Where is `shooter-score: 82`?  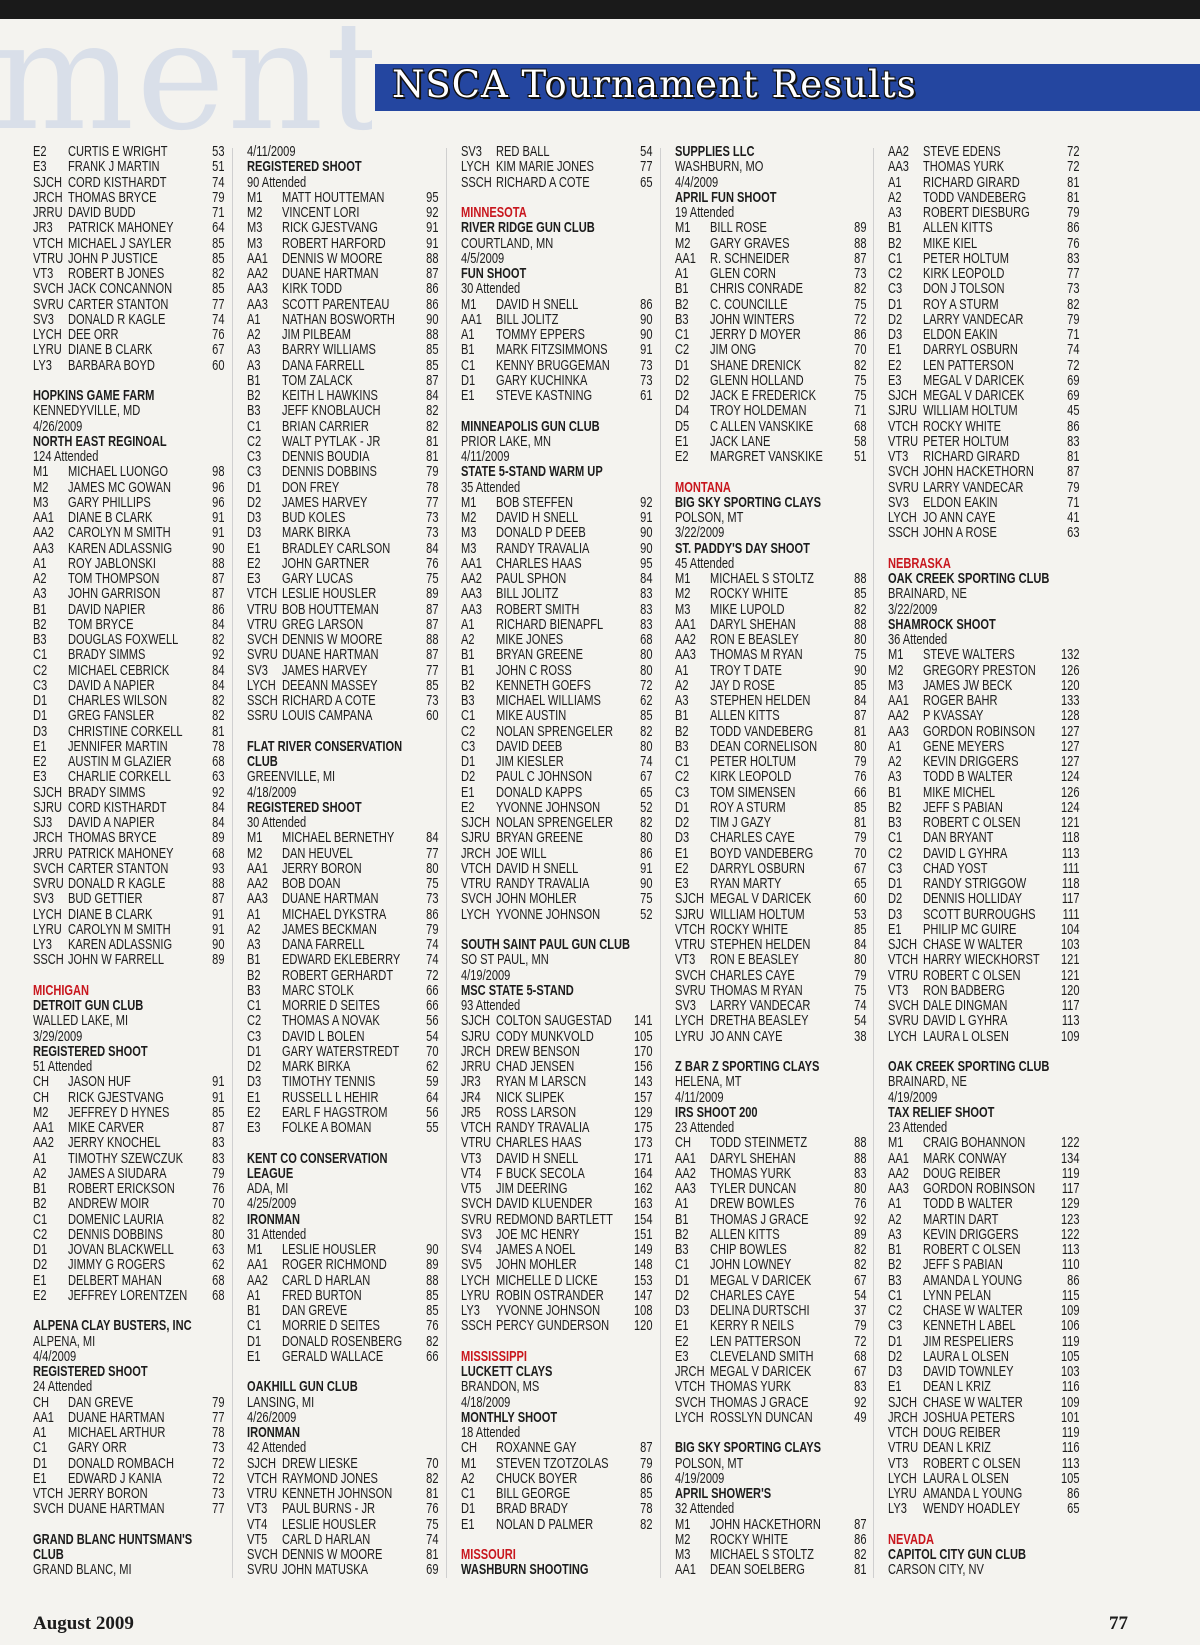
shooter-score: 82 is located at coordinates (860, 289).